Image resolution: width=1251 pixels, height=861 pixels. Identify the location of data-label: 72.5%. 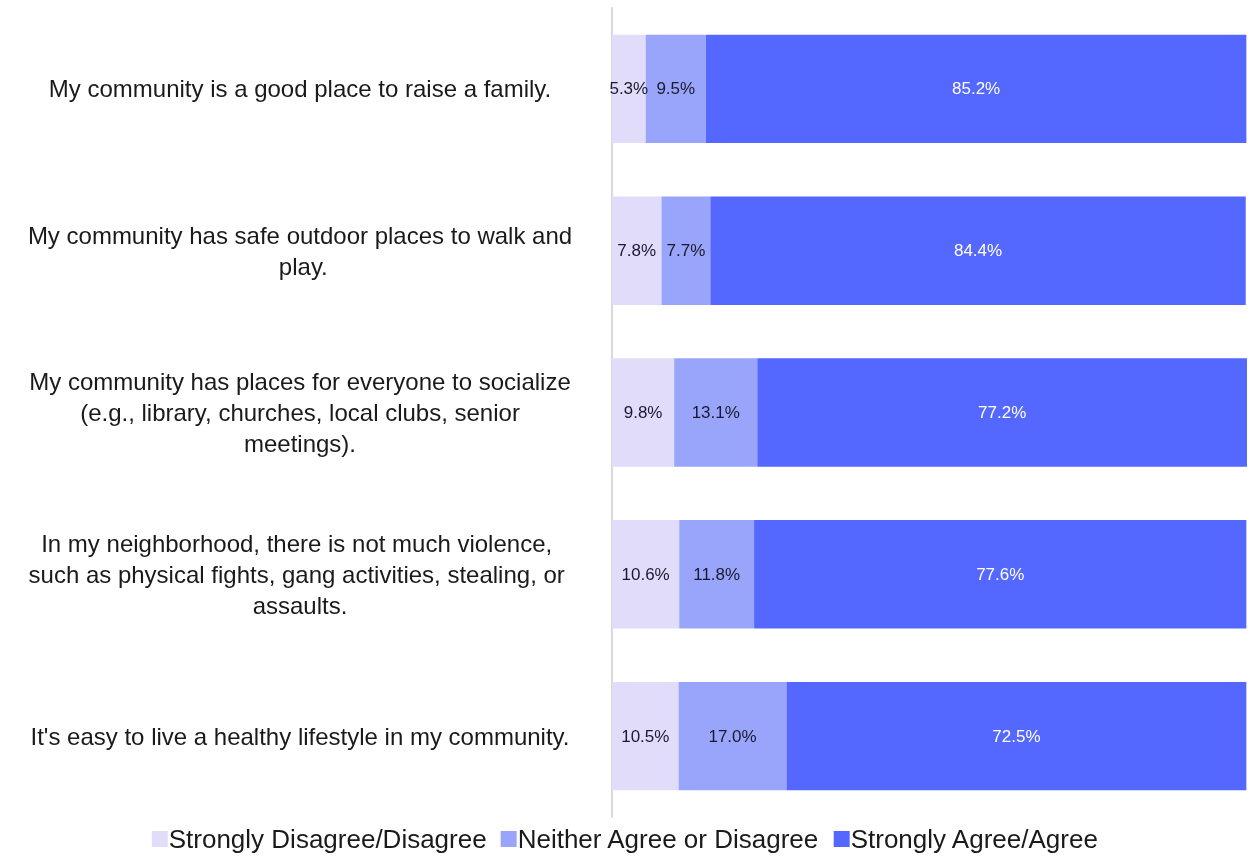
(1016, 736).